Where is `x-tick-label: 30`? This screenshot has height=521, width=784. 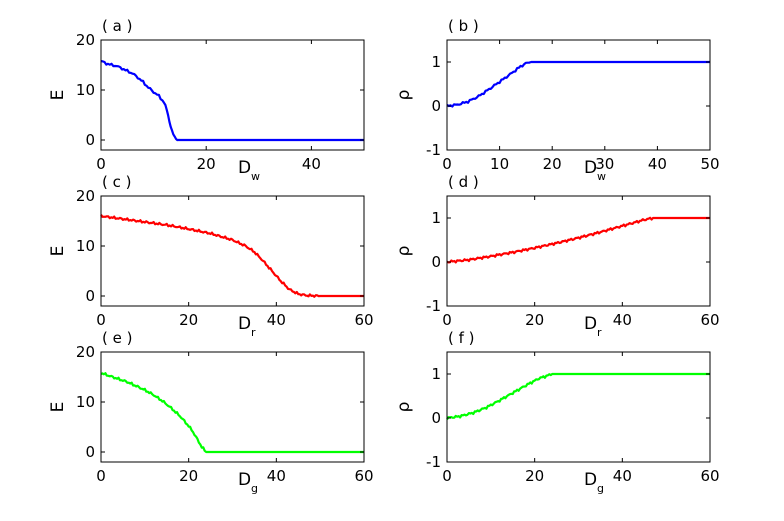
x-tick-label: 30 is located at coordinates (604, 164).